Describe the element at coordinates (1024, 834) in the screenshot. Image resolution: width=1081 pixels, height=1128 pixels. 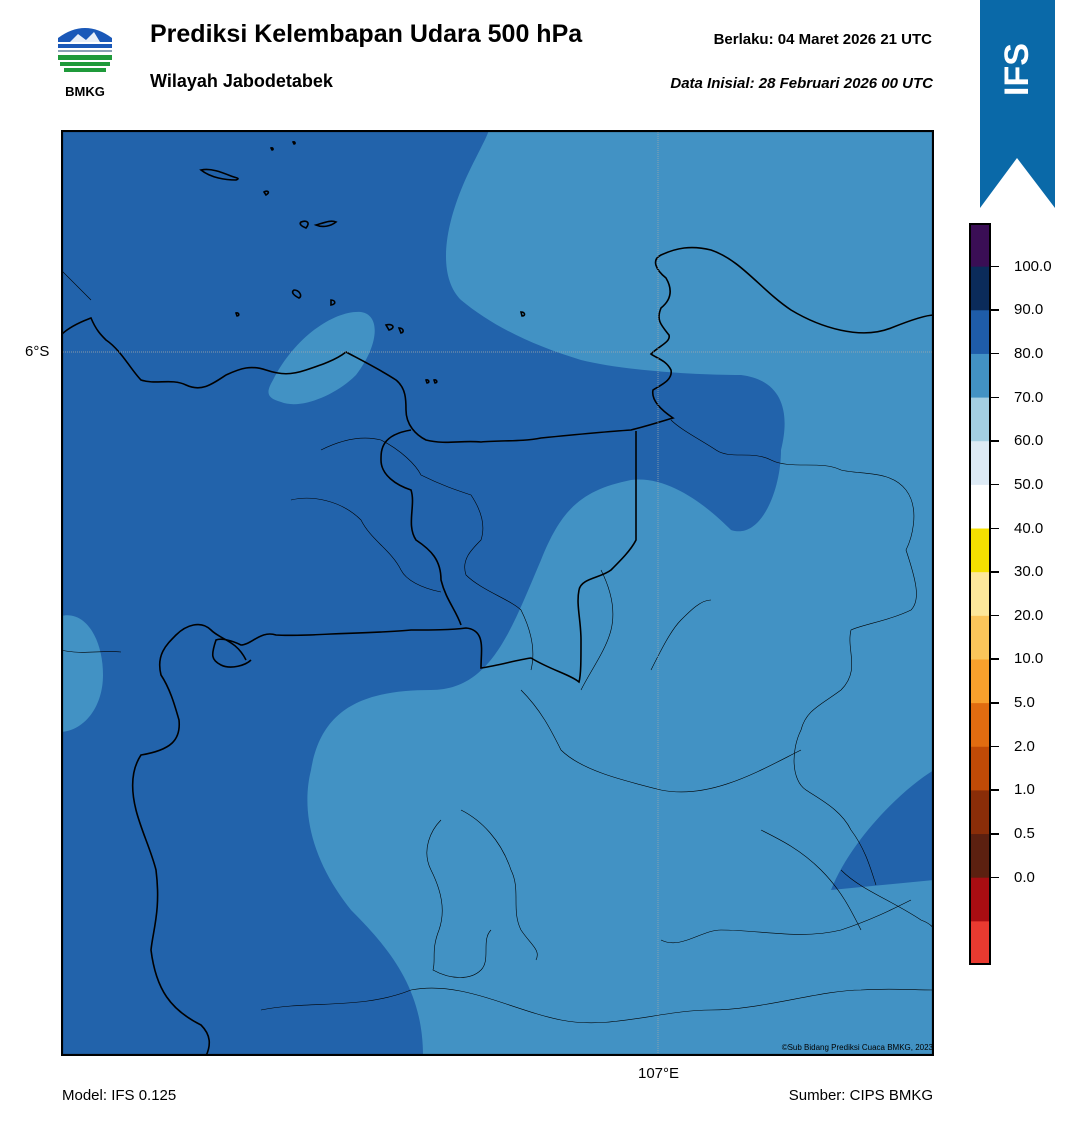
I see `colorbar-tick-label: 0.5` at that location.